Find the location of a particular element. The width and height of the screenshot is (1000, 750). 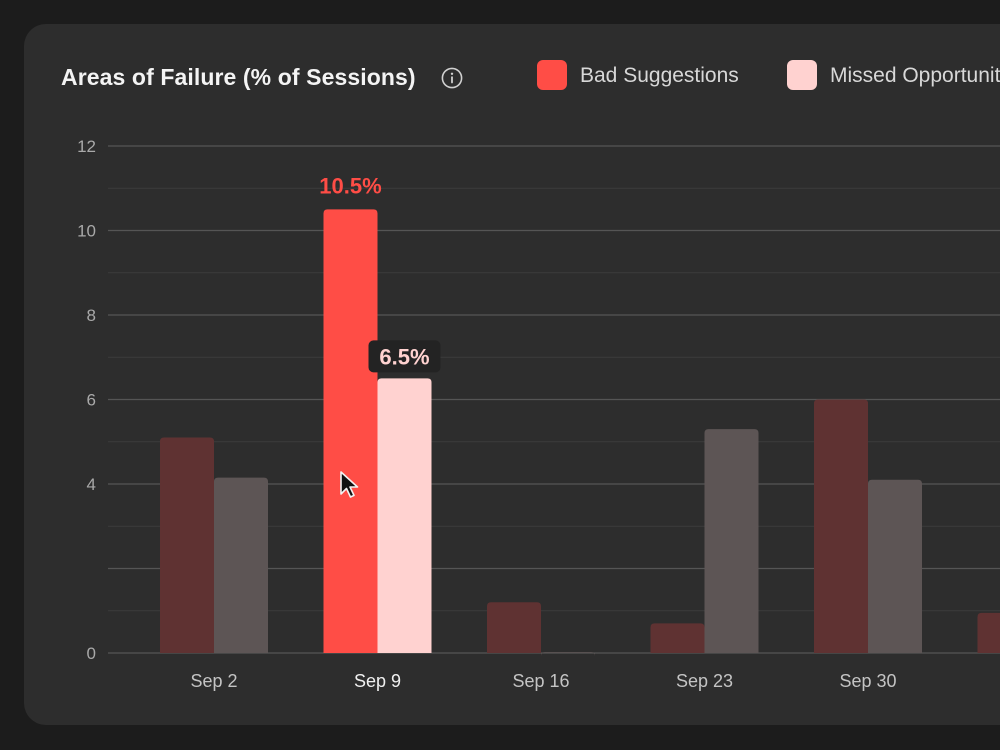

x-tick-label: Sep 30 is located at coordinates (867, 681).